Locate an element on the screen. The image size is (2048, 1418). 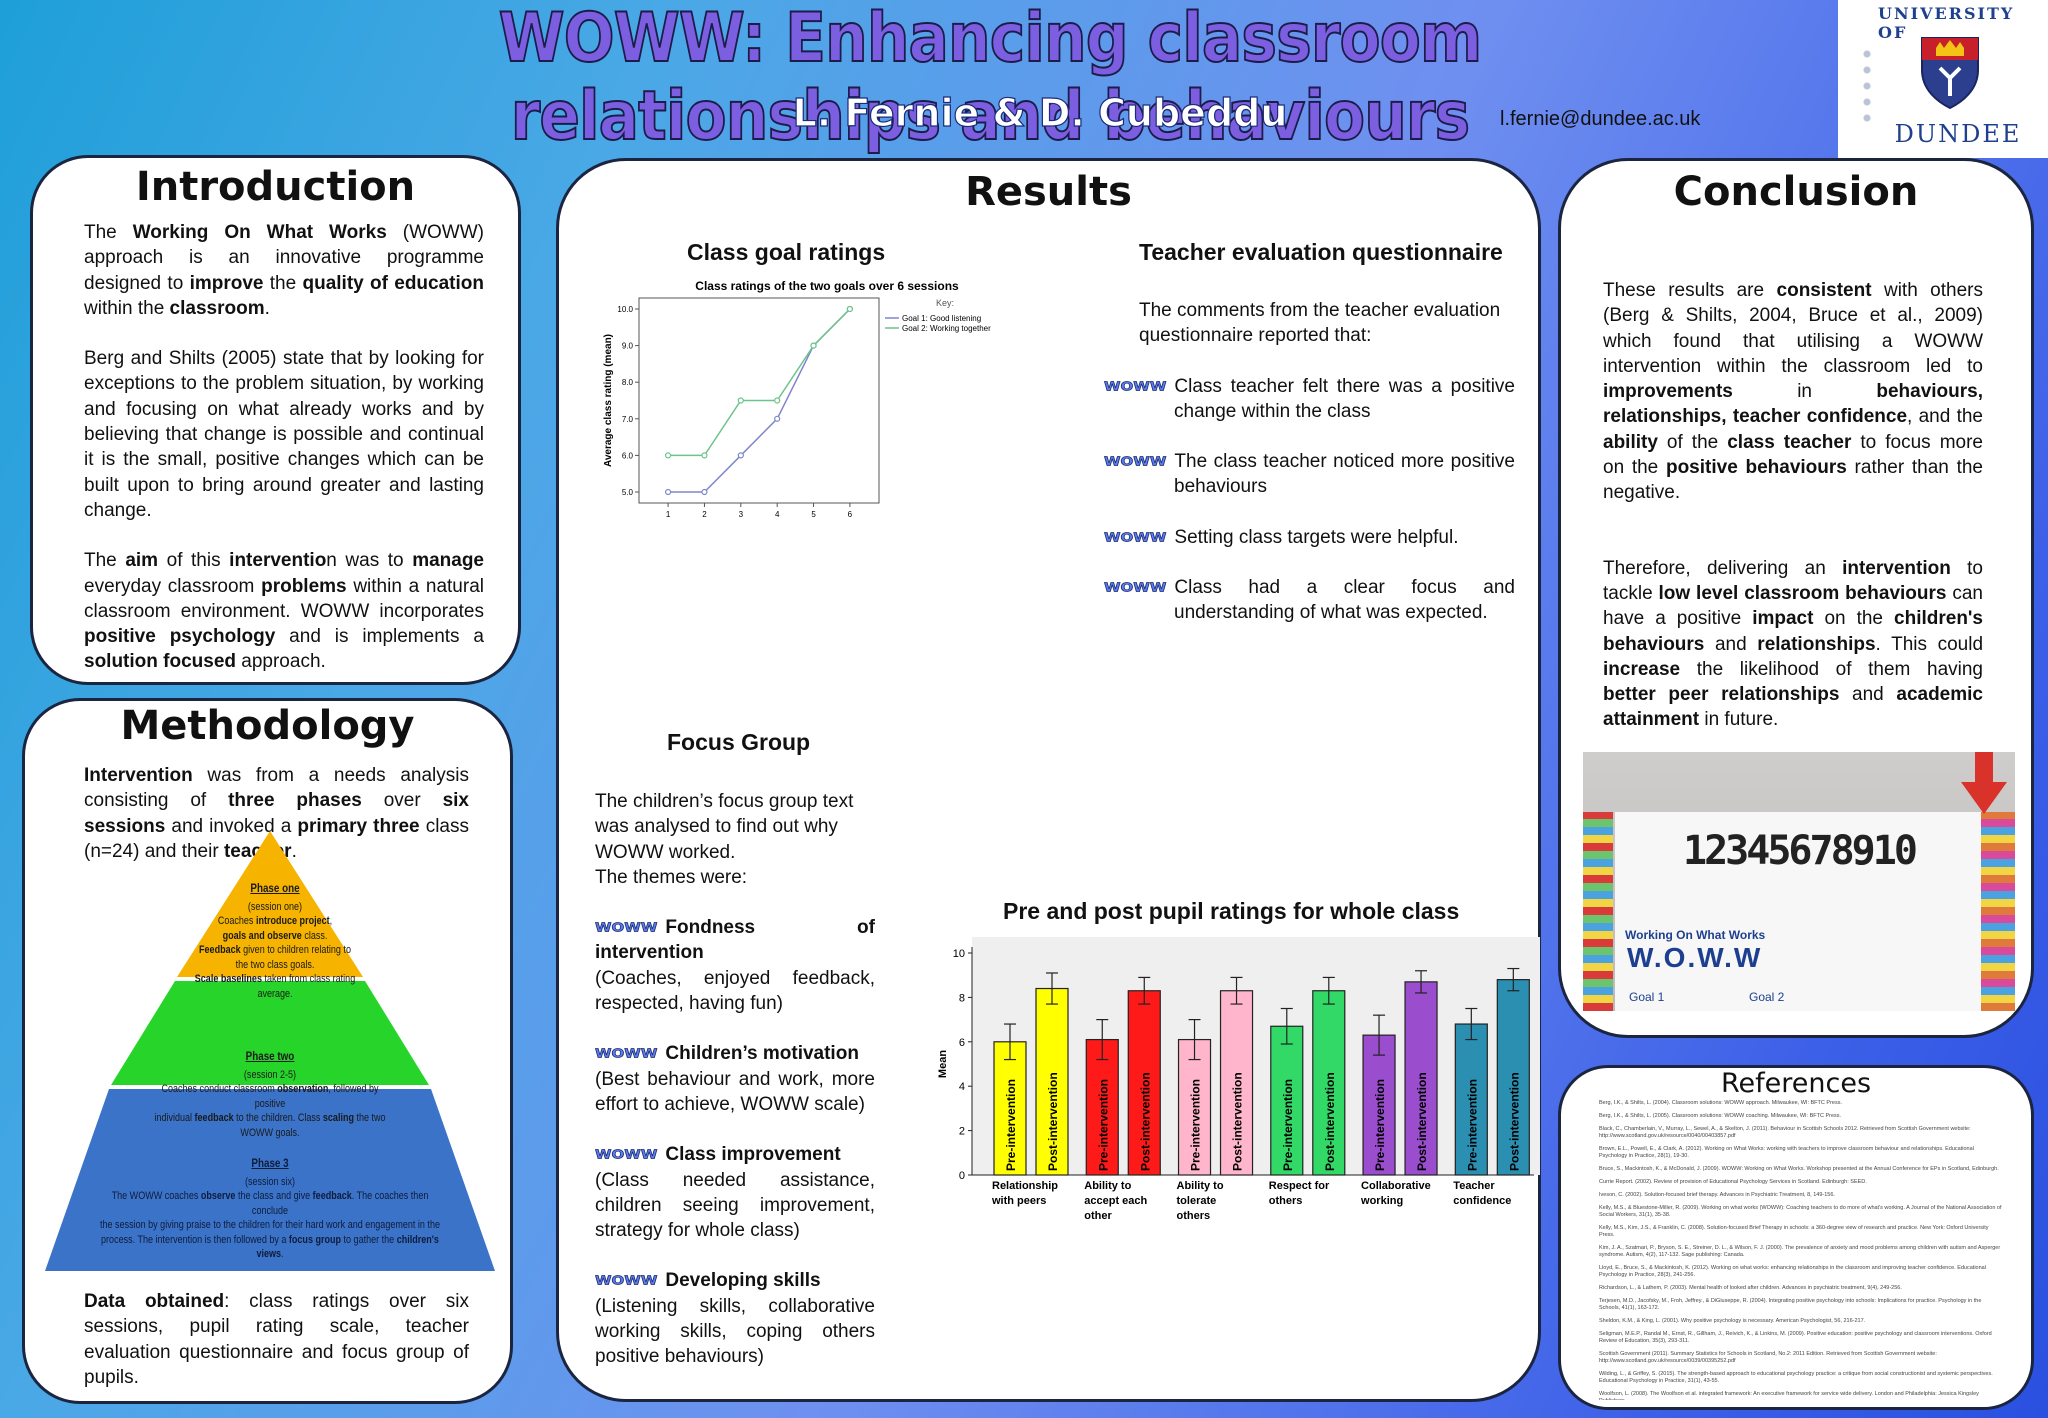
focus-group-themes-label: The themes were: is located at coordinates (671, 877).